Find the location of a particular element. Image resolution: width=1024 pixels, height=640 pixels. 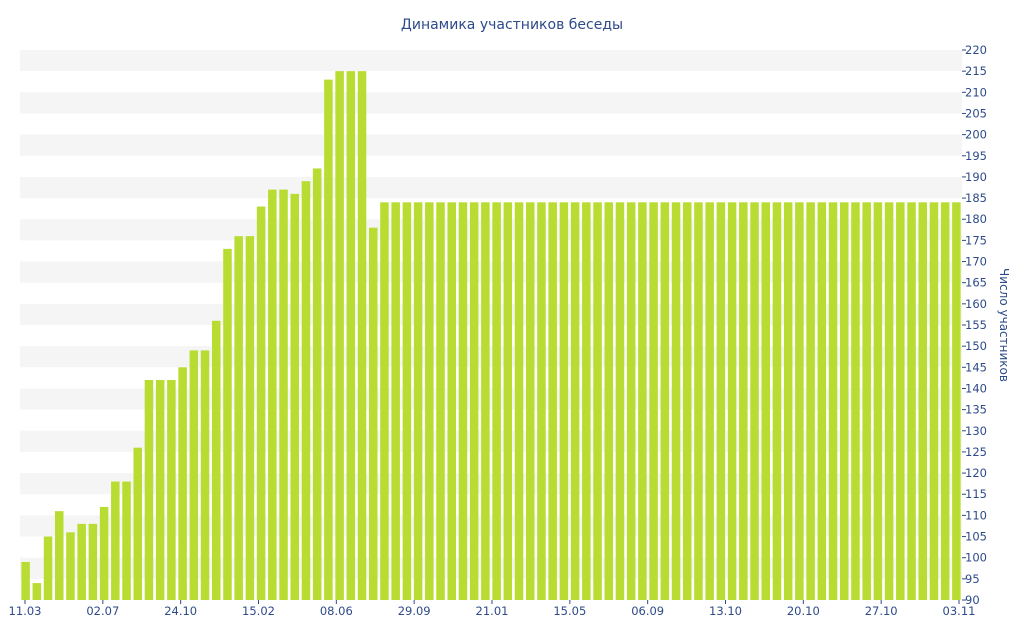

y-tick-label: 220 is located at coordinates (976, 50).